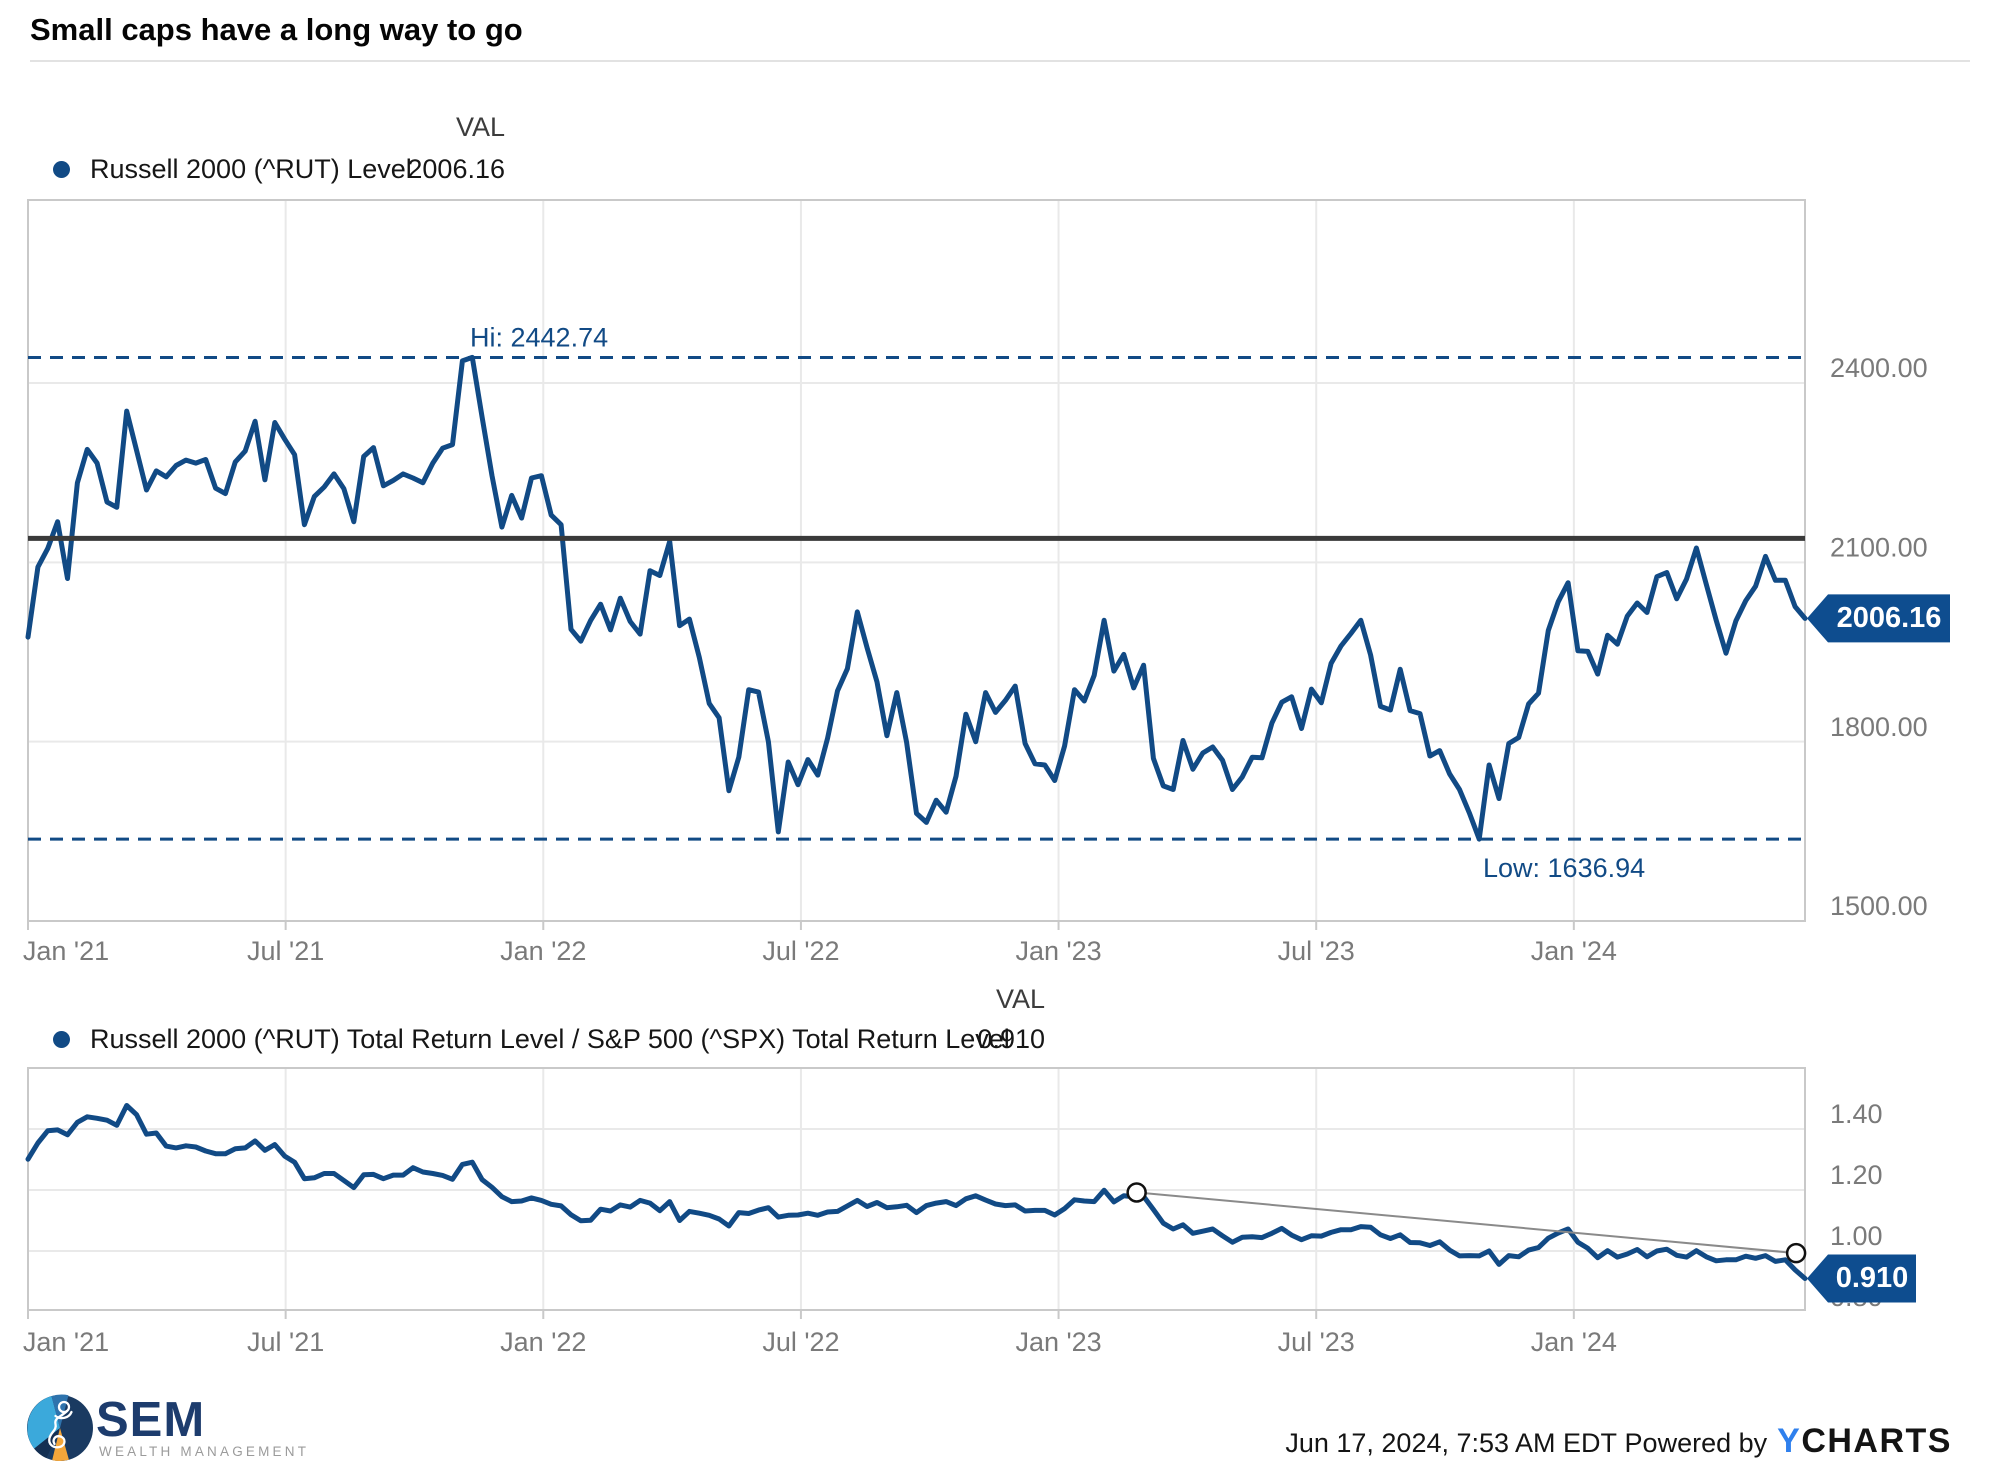 The image size is (2000, 1474). What do you see at coordinates (1879, 906) in the screenshot?
I see `y-axis-label: 1500.00` at bounding box center [1879, 906].